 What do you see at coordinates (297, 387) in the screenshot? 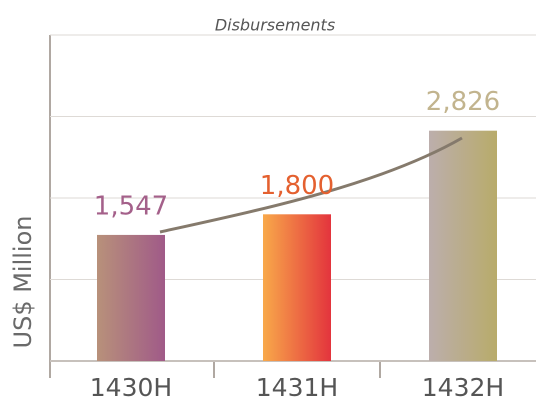
I see `x-tick-label: 1431H` at bounding box center [297, 387].